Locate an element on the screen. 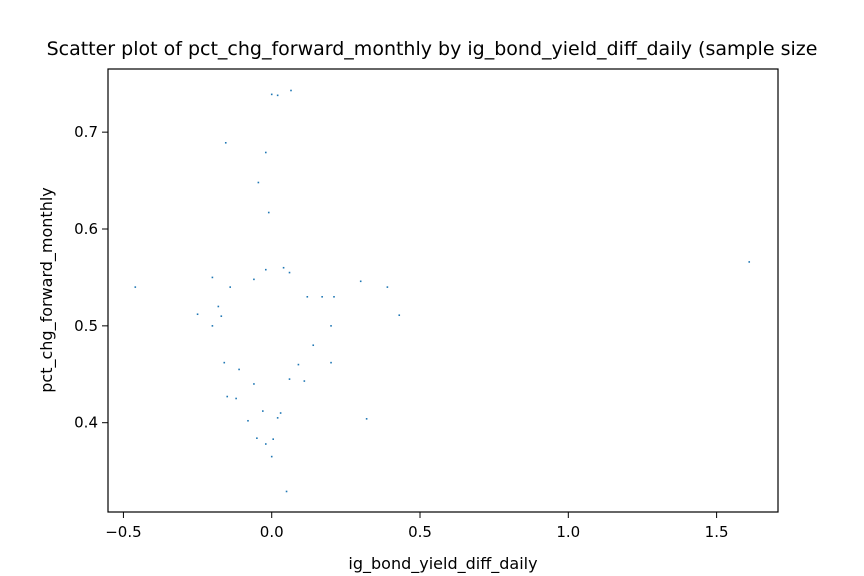 The image size is (864, 576). x-axis-label: ig_bond_yield_diff_daily is located at coordinates (442, 564).